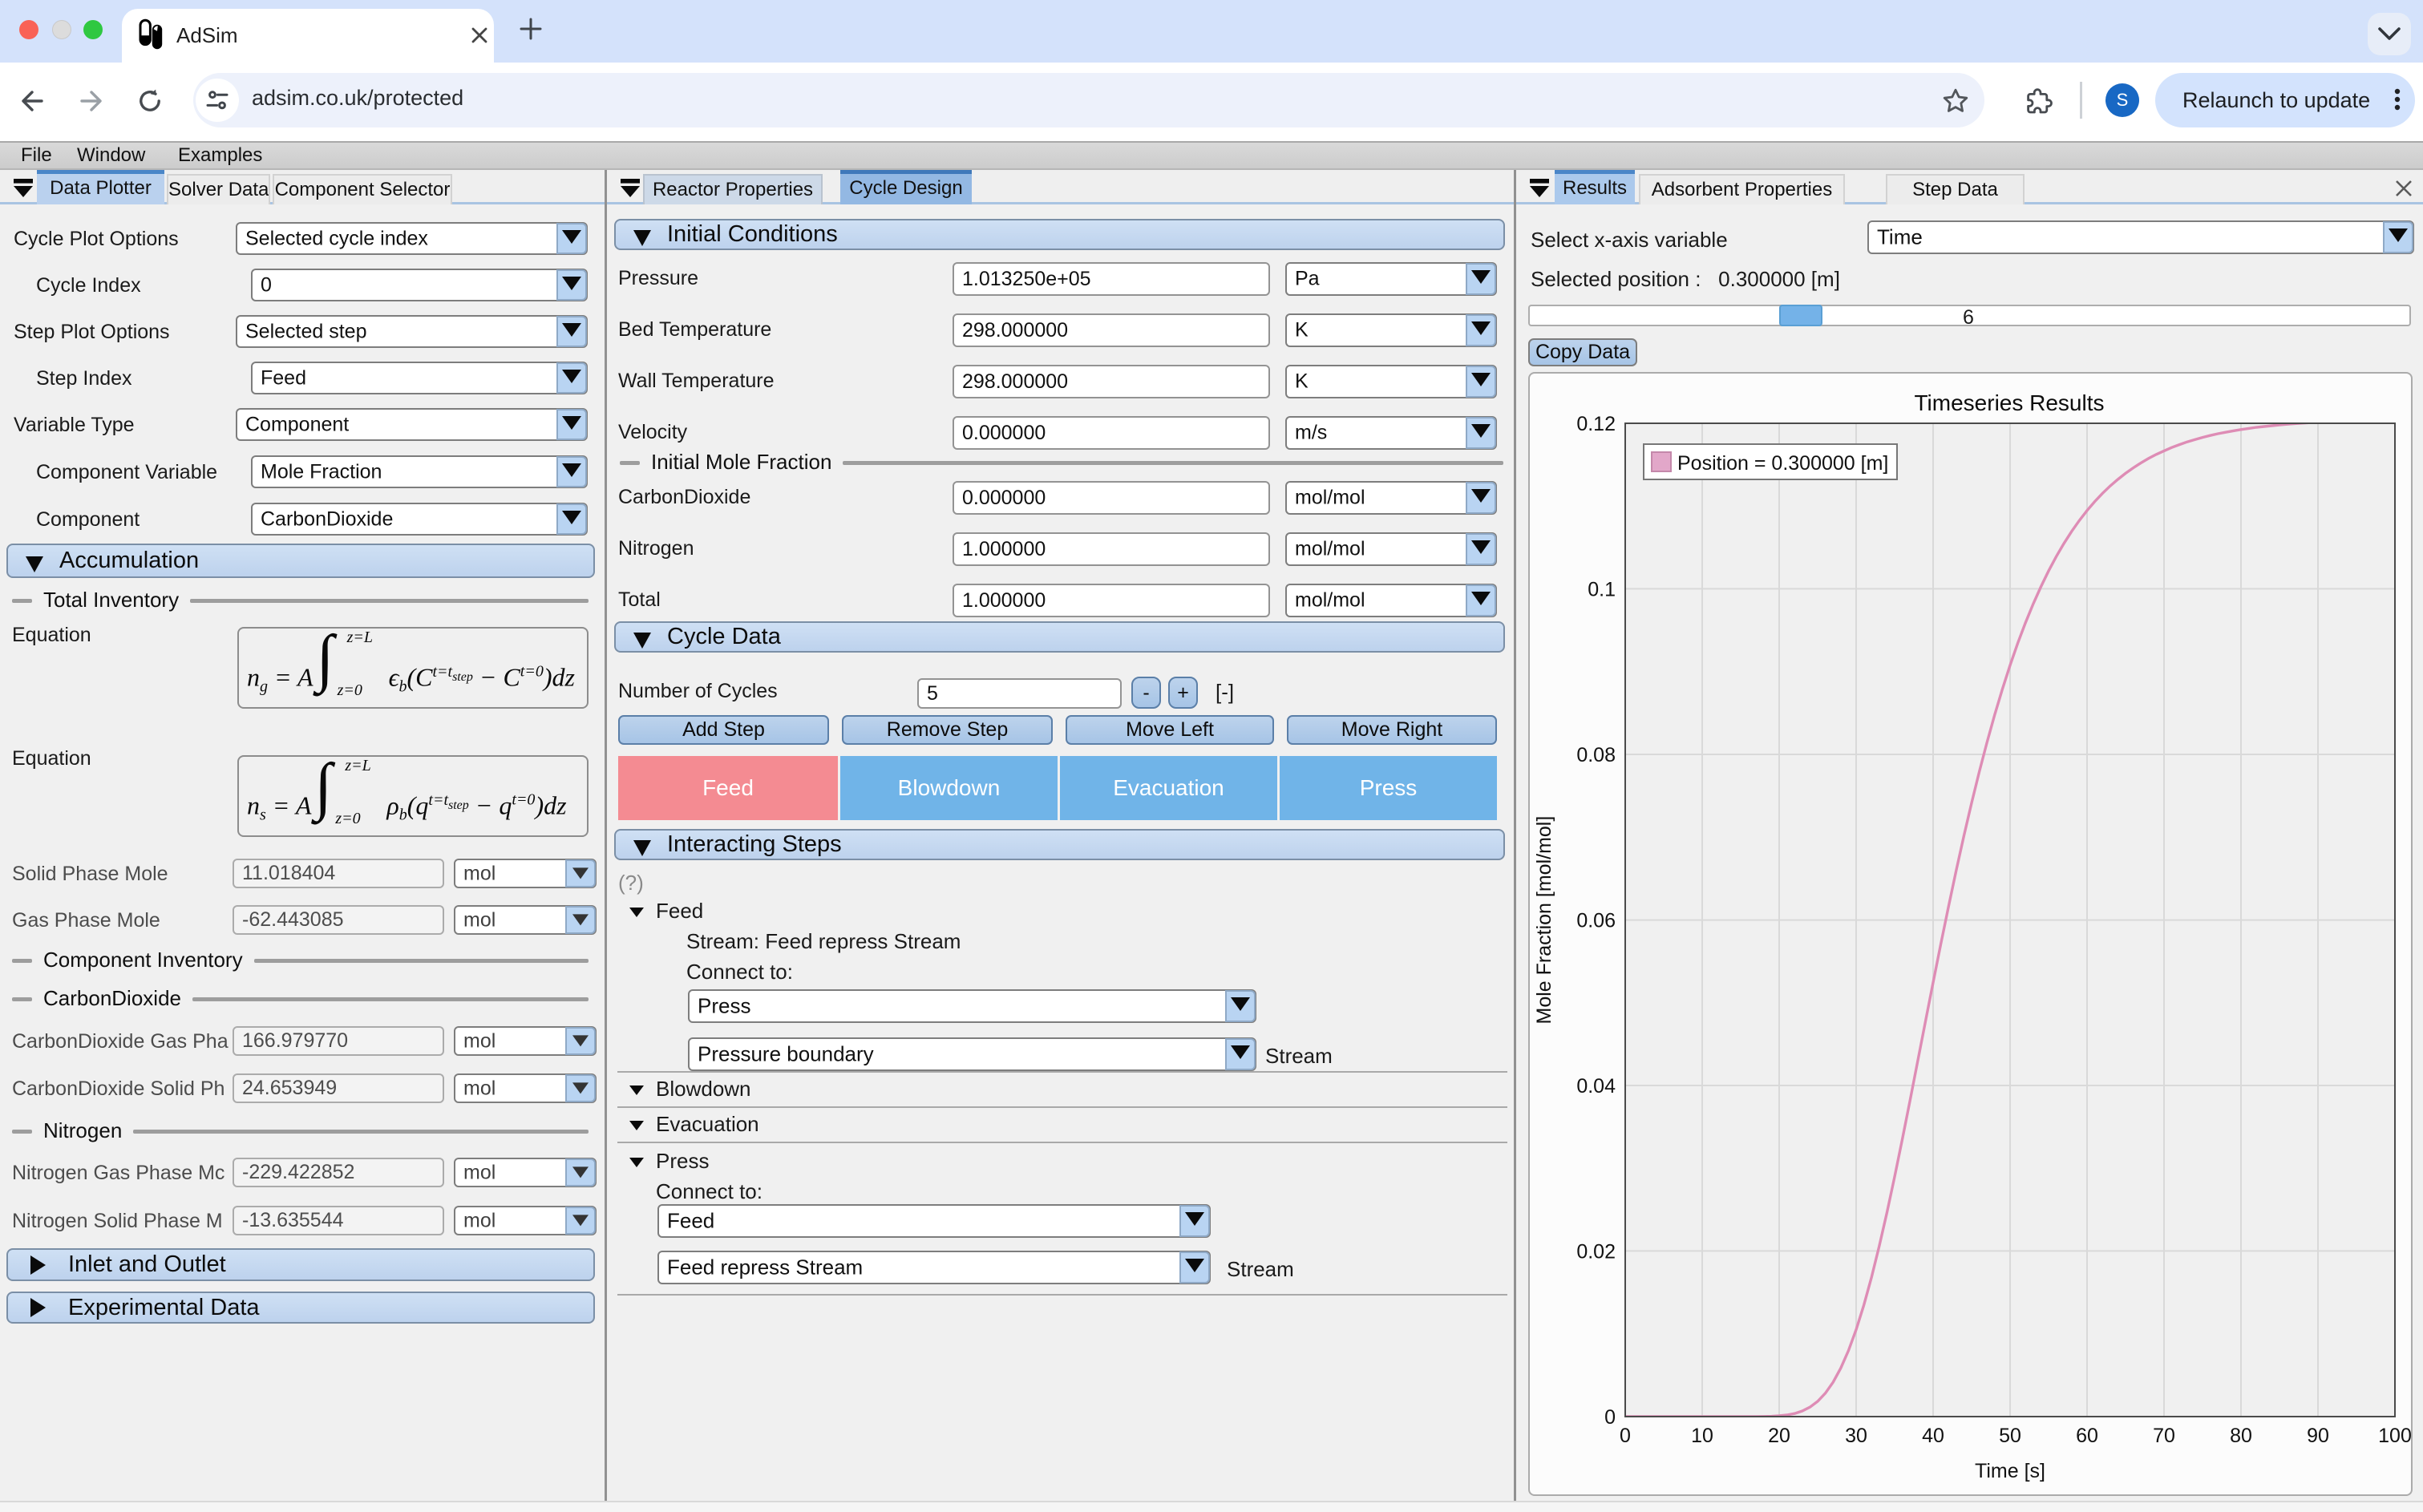 This screenshot has width=2423, height=1512. Describe the element at coordinates (1596, 424) in the screenshot. I see `svg-text: 0.12` at that location.